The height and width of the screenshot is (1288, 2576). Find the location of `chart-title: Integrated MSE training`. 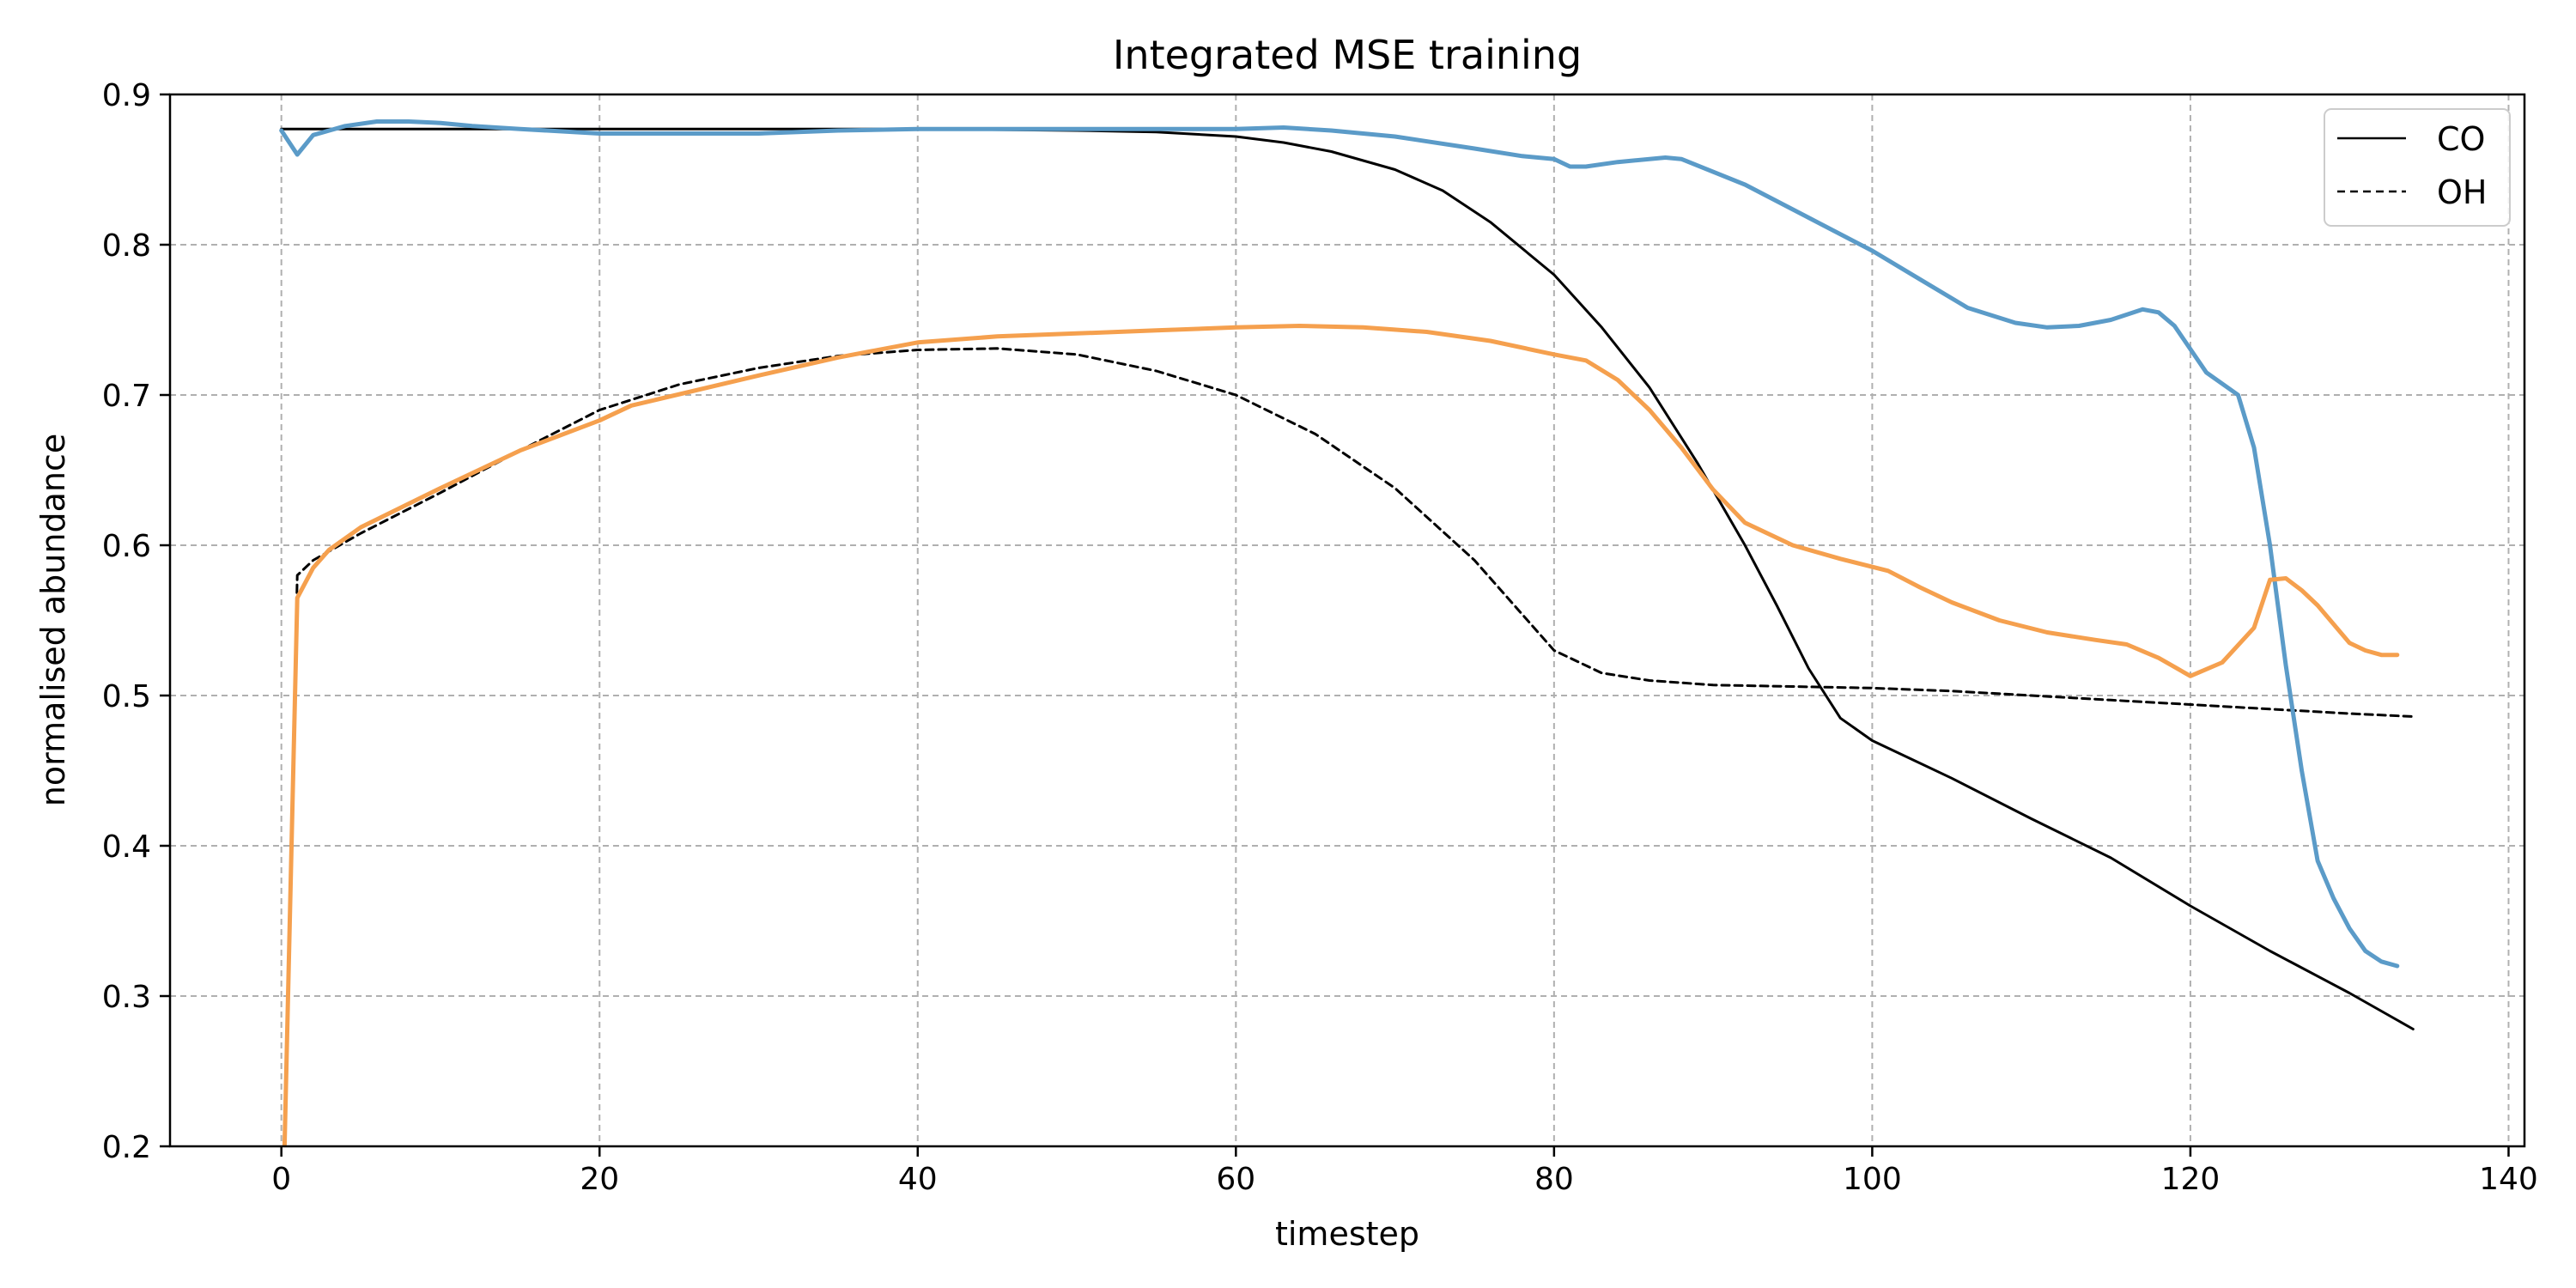

chart-title: Integrated MSE training is located at coordinates (1347, 55).